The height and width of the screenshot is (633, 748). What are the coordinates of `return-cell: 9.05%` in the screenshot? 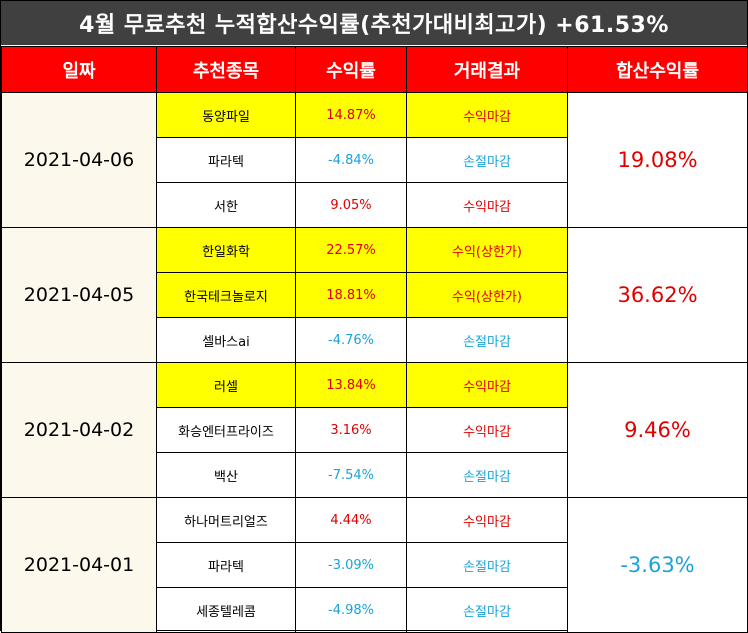 It's located at (351, 205).